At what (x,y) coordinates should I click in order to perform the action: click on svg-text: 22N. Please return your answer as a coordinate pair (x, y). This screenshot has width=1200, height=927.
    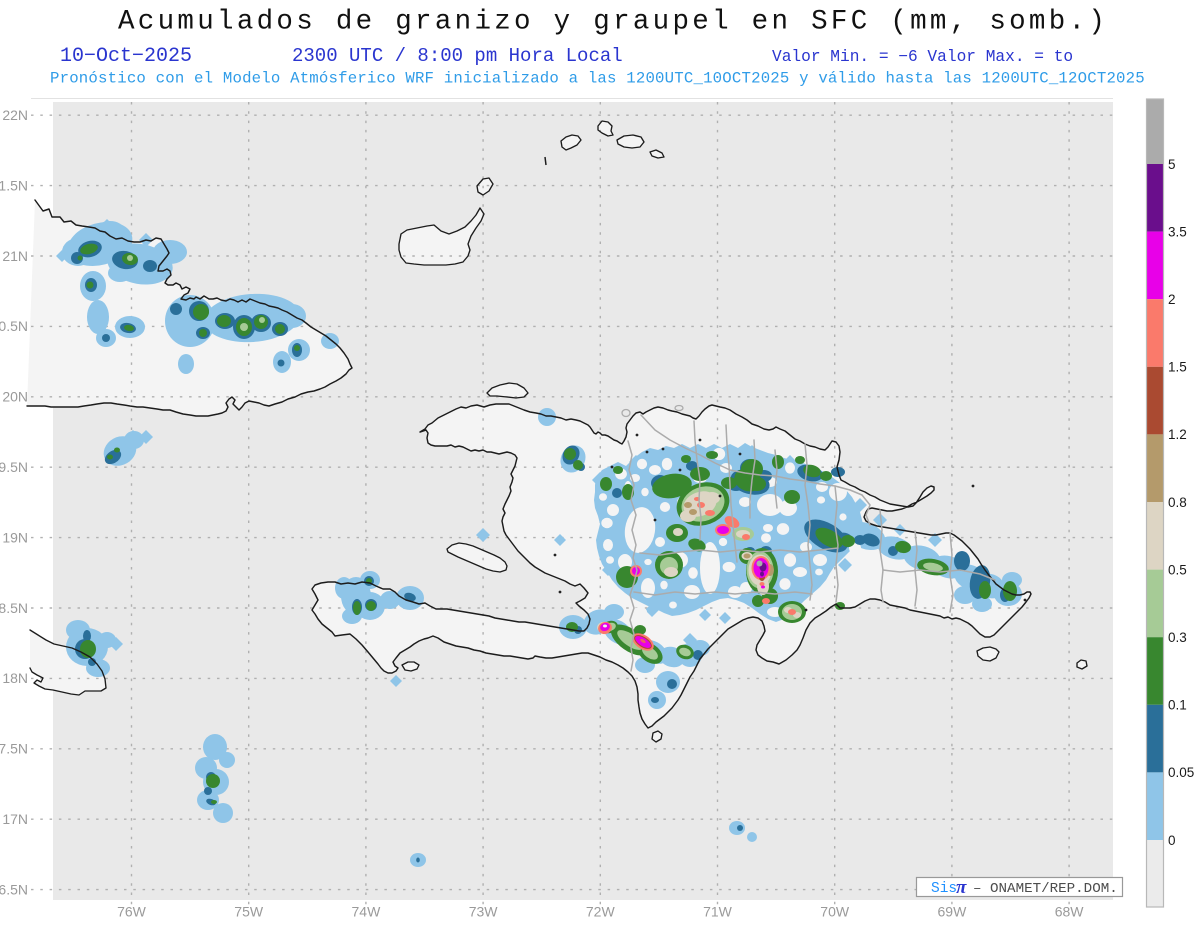
    Looking at the image, I should click on (15, 115).